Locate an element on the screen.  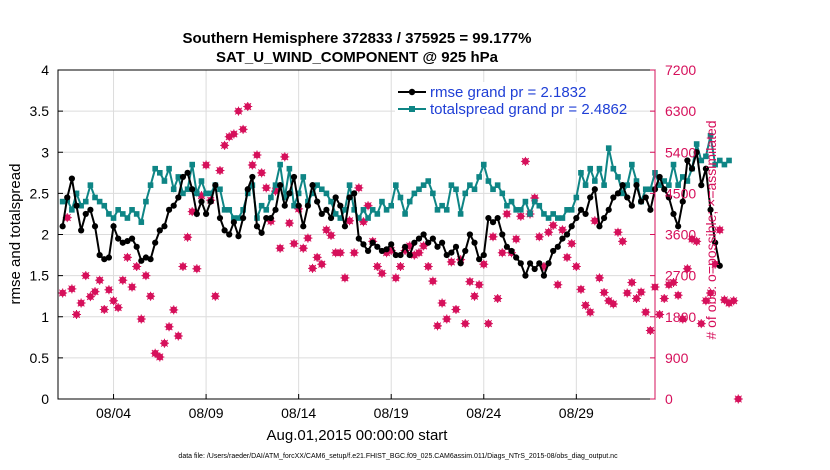
y2-tick-label: 2700 is located at coordinates (680, 276).